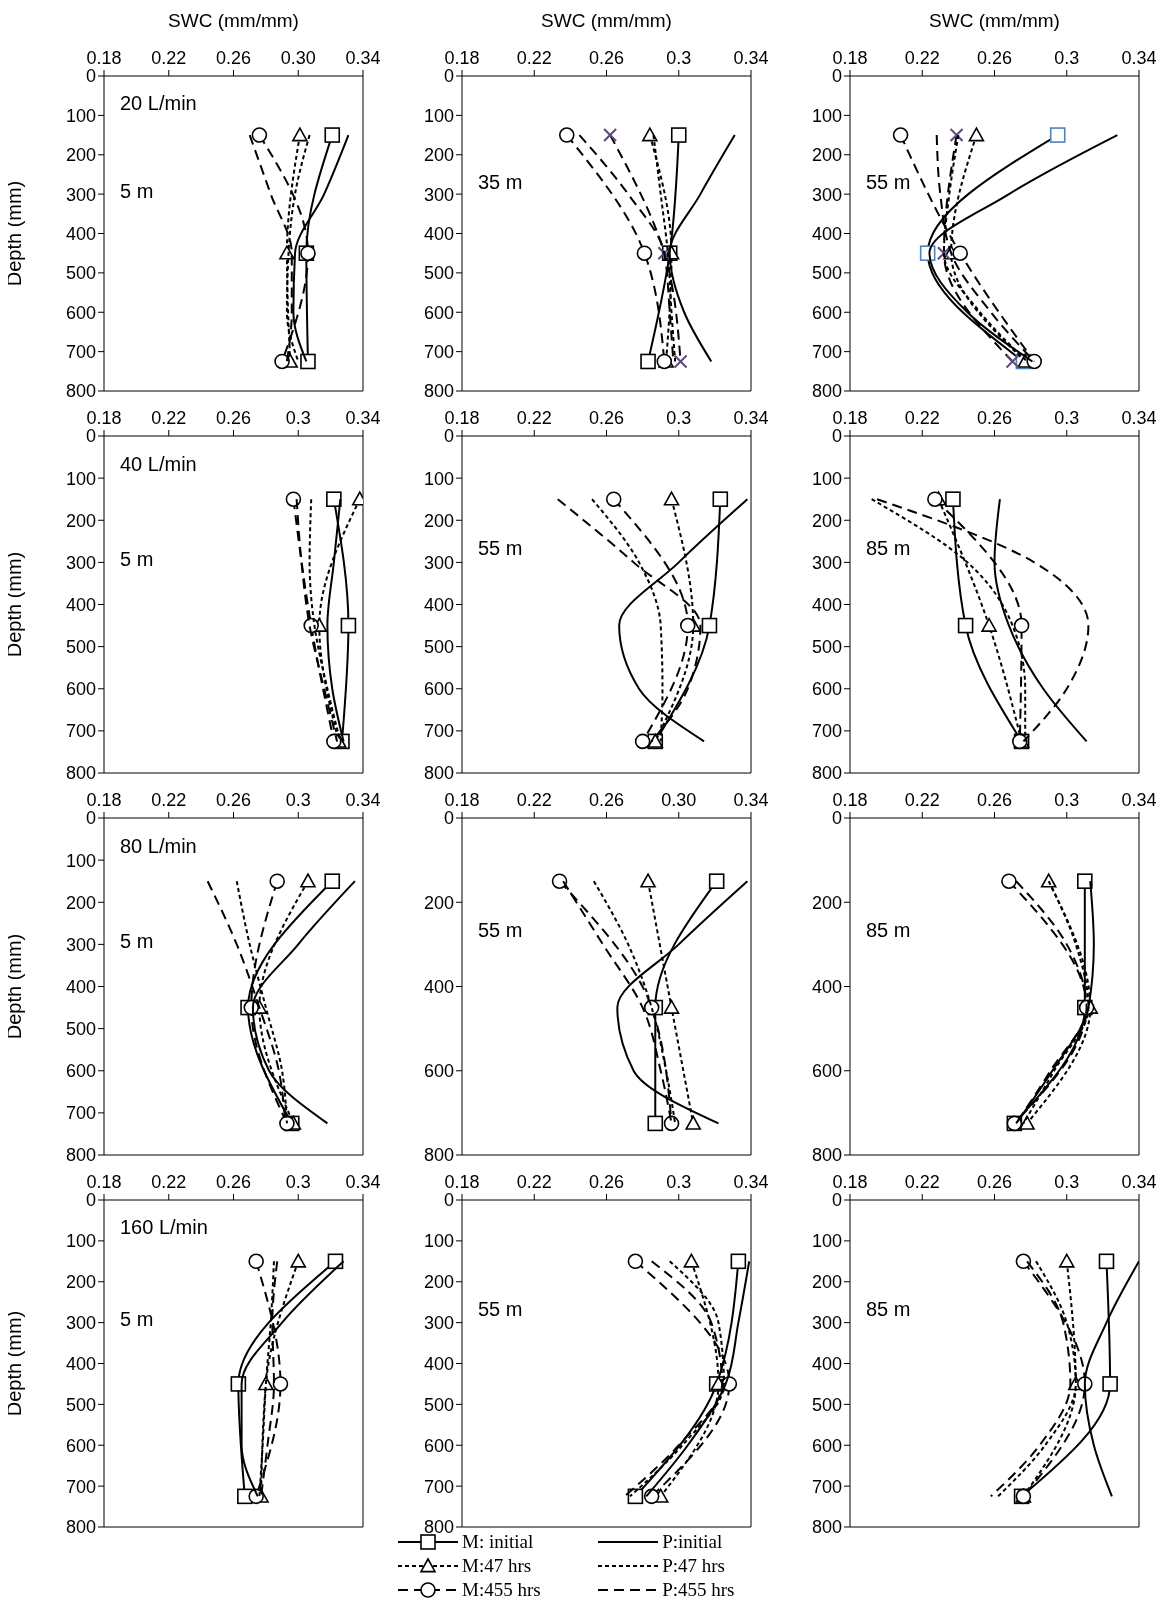 The width and height of the screenshot is (1167, 1623). I want to click on annotation: 40 L/min, so click(158, 464).